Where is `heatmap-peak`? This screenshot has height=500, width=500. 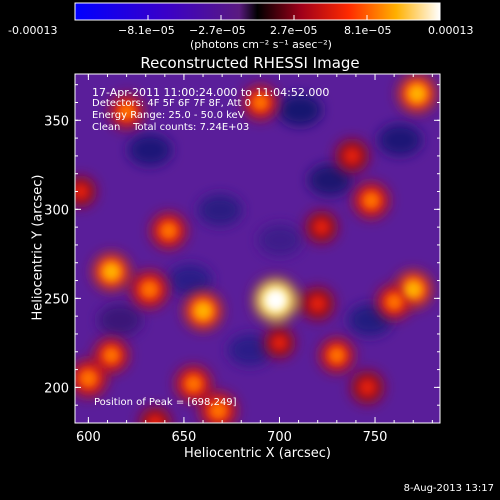
heatmap-peak is located at coordinates (275, 300).